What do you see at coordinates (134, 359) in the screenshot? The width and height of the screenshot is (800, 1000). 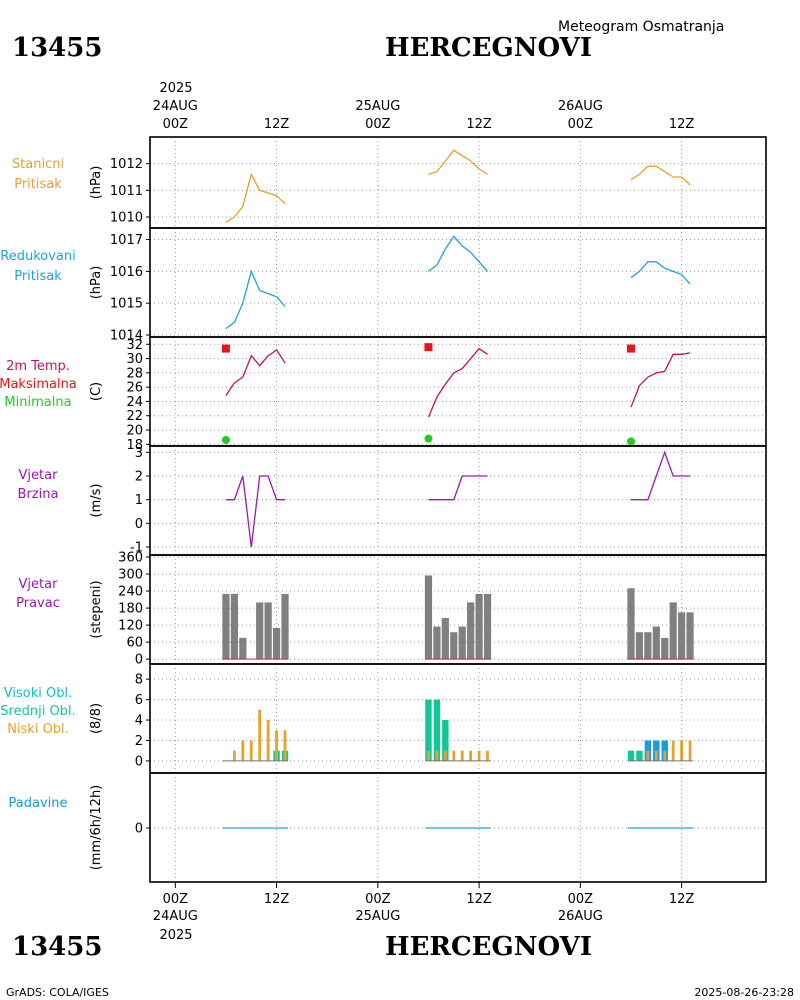 I see `y-tick-label: 30` at bounding box center [134, 359].